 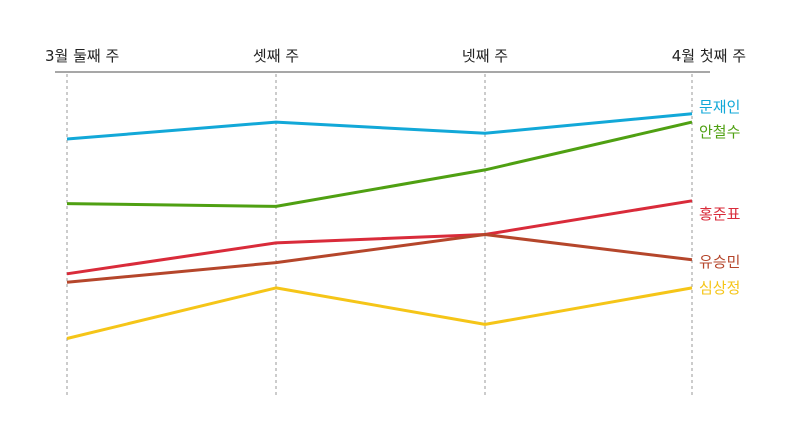 I want to click on x-tick-label: 3월 둘째 주, so click(x=82, y=56).